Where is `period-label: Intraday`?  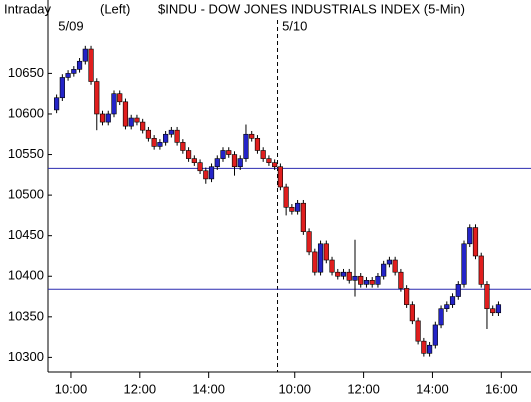 period-label: Intraday is located at coordinates (27, 8).